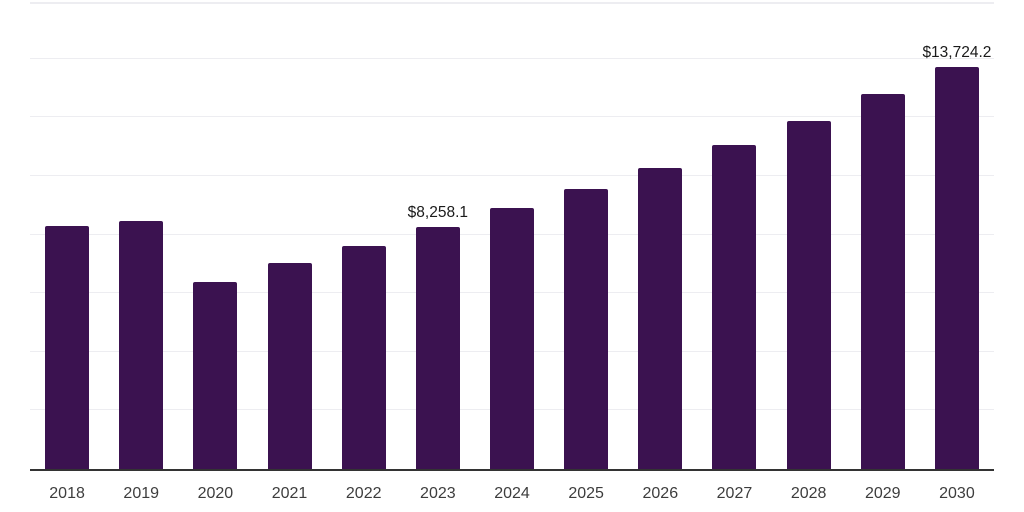 The image size is (1024, 512). Describe the element at coordinates (808, 294) in the screenshot. I see `bar-2028` at that location.